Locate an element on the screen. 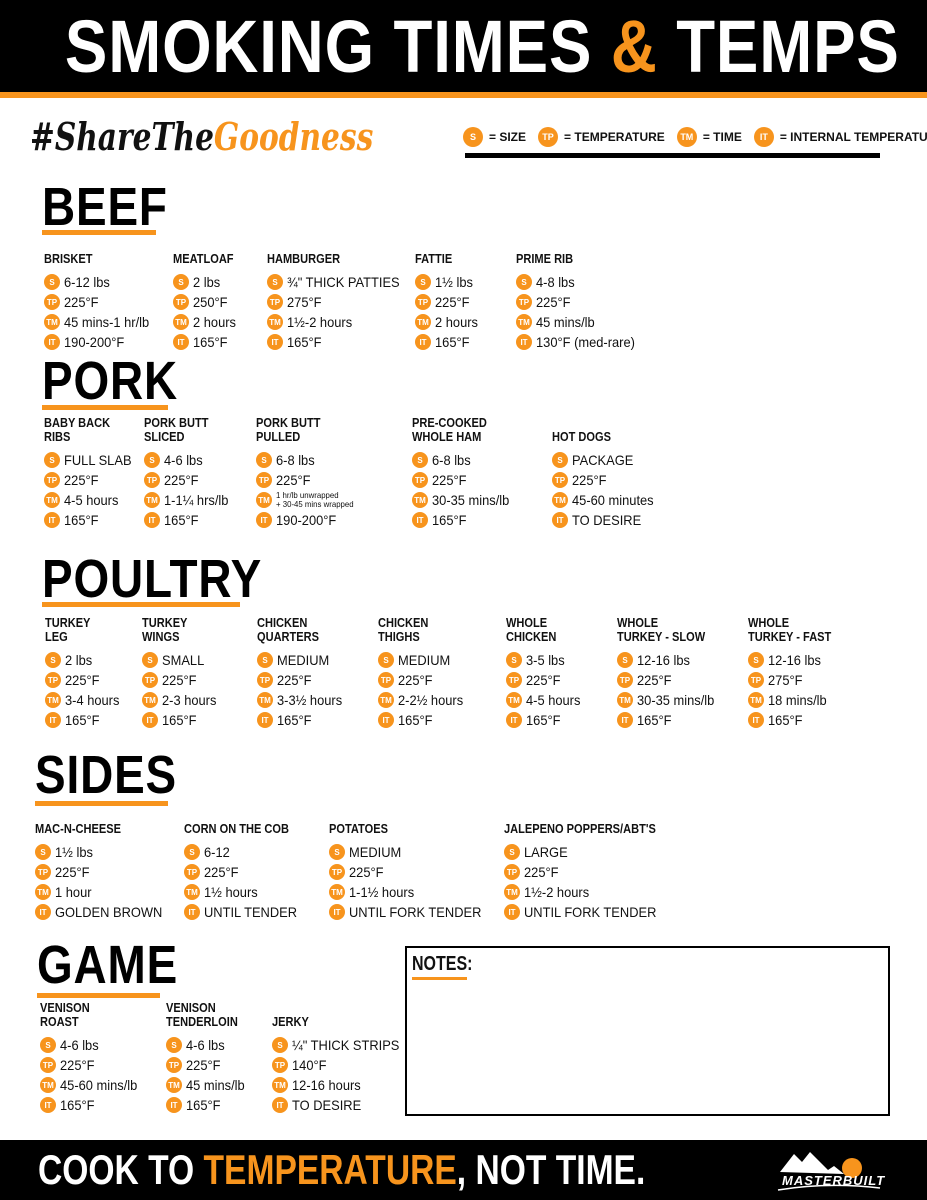 Image resolution: width=927 pixels, height=1200 pixels. item-name-line: PORK BUTT is located at coordinates (288, 422).